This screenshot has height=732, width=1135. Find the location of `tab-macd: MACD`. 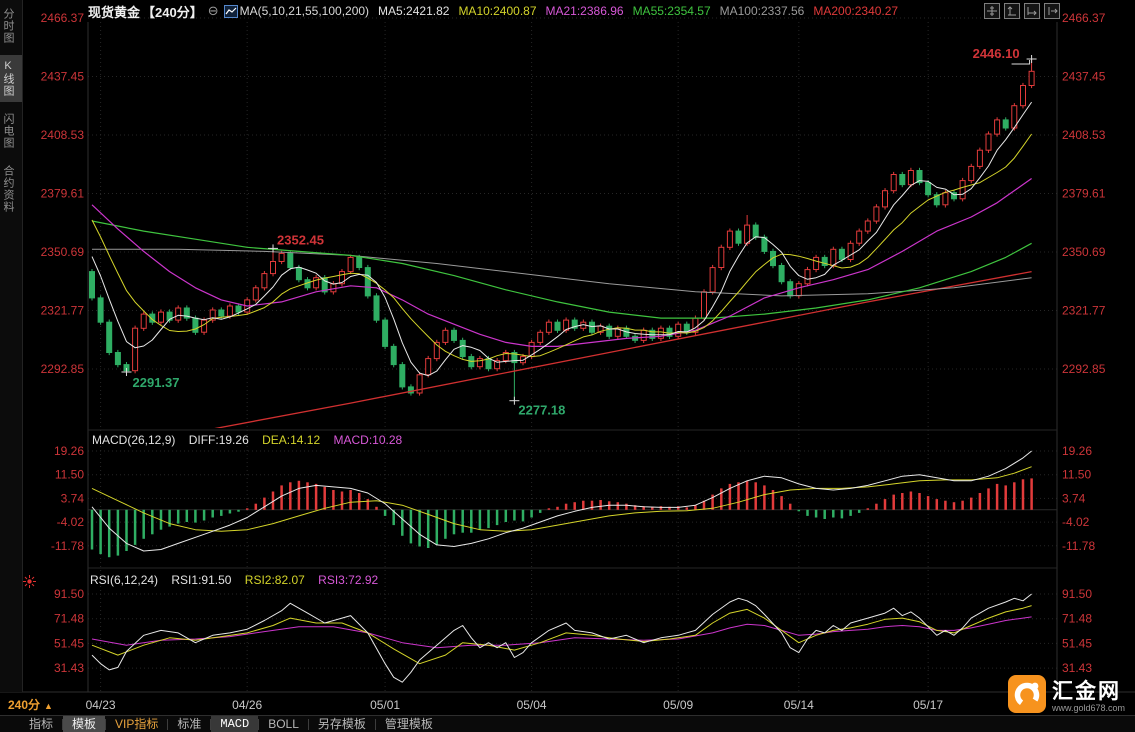

tab-macd: MACD is located at coordinates (235, 724).